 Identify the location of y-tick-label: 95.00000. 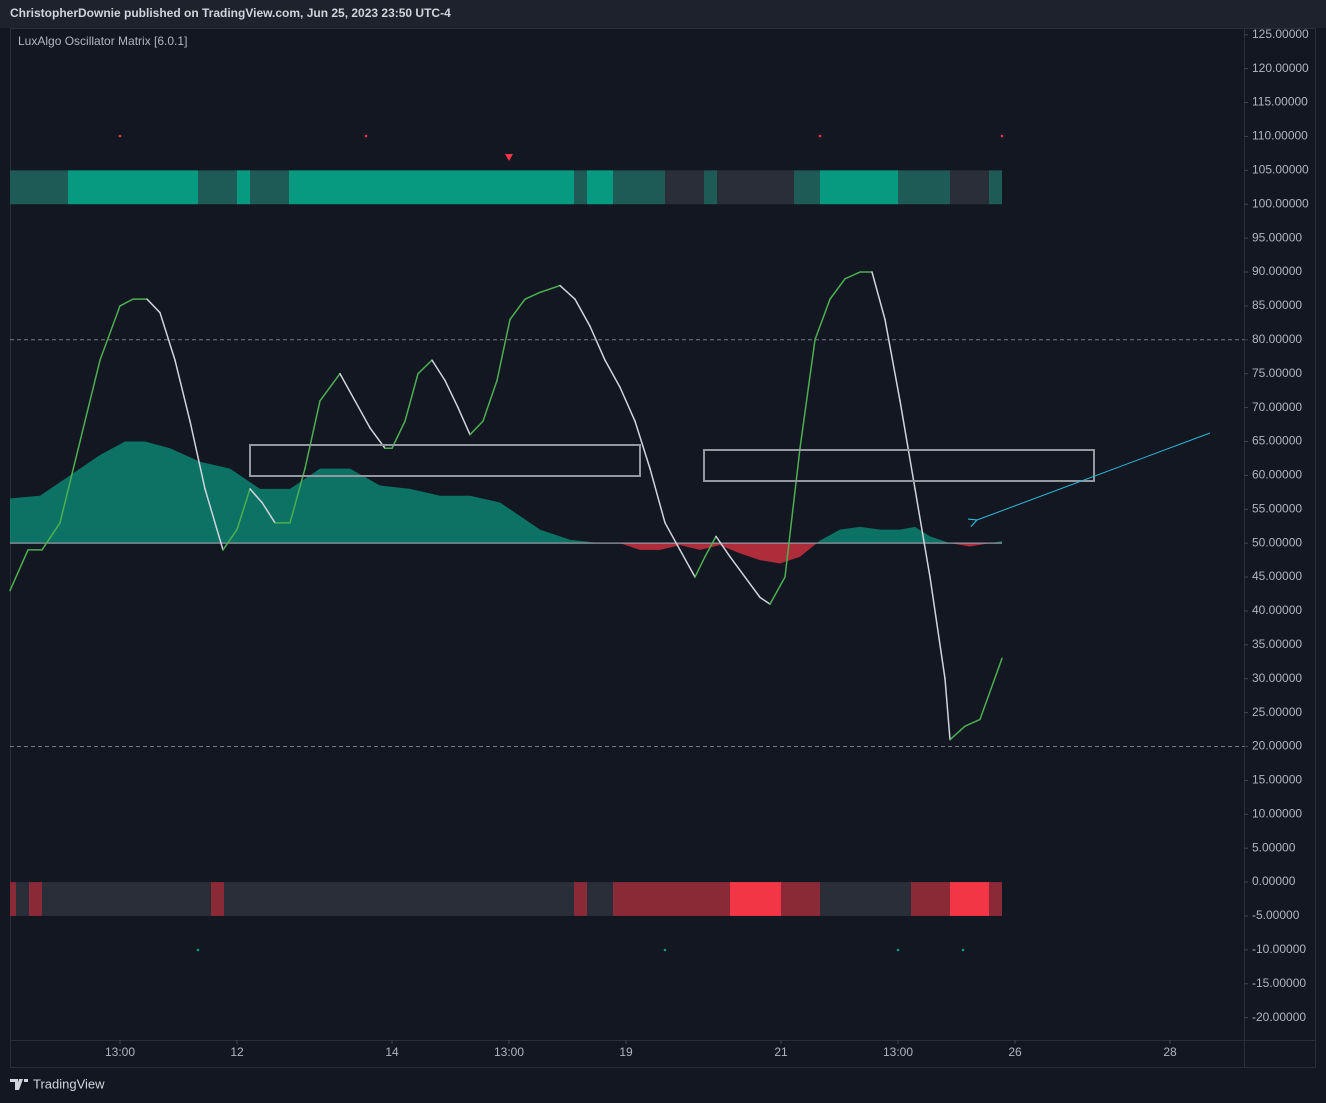
(1277, 237).